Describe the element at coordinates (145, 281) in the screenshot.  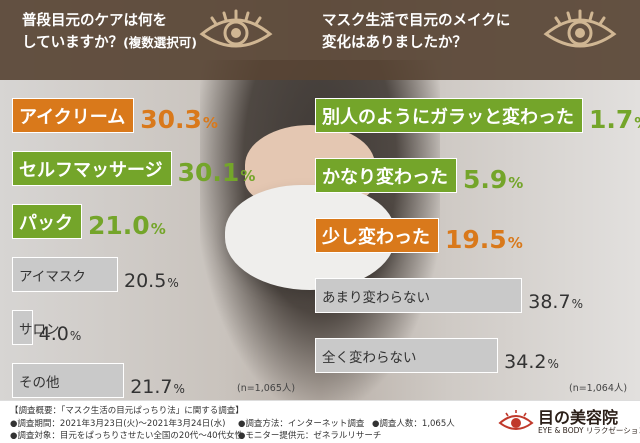
I see `left-value-number-3: 20.5` at that location.